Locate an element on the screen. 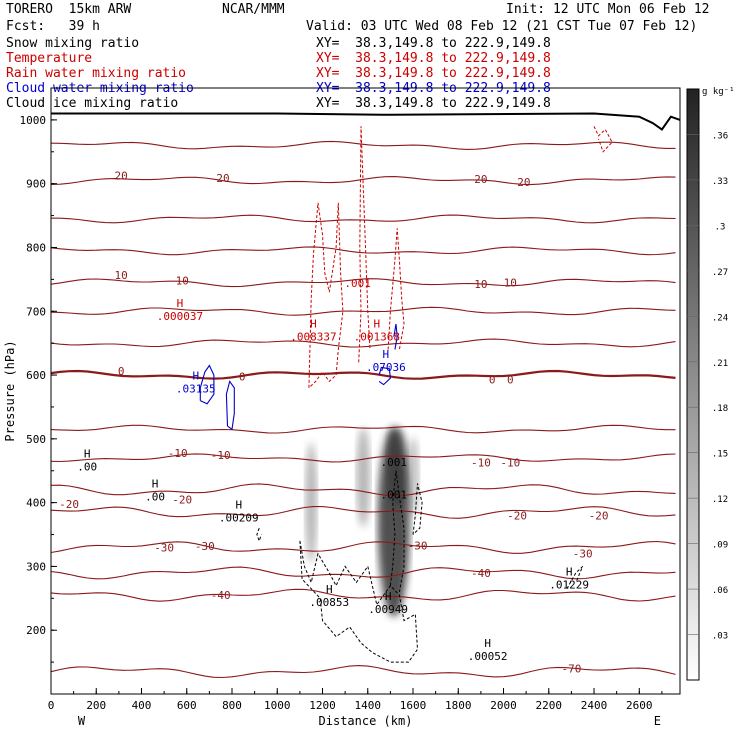 This screenshot has height=740, width=740. colorbar-tick-label: .12 is located at coordinates (720, 500).